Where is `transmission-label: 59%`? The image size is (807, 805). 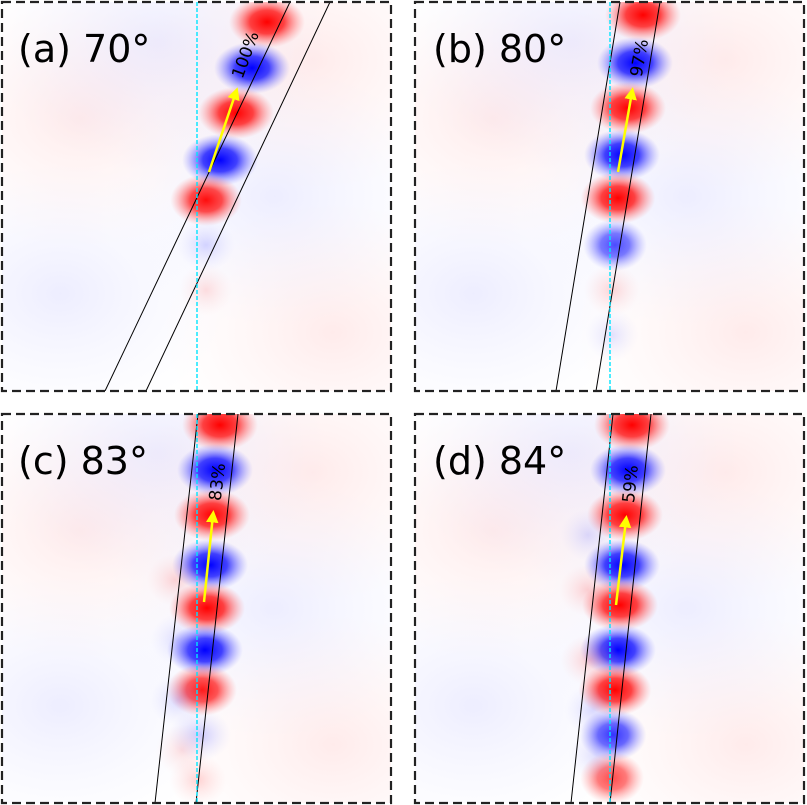
transmission-label: 59% is located at coordinates (631, 484).